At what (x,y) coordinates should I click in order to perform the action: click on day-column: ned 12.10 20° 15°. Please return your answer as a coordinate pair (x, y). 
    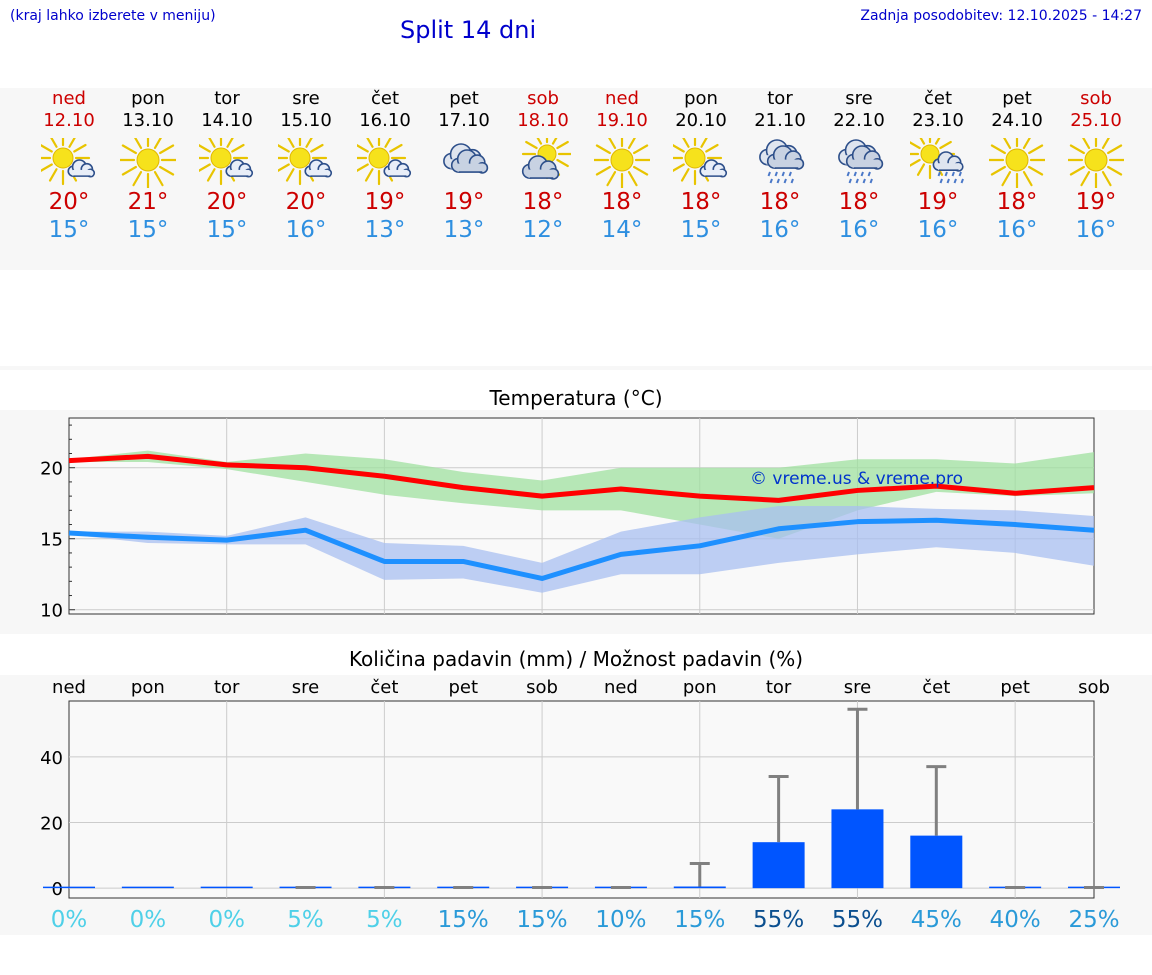
    Looking at the image, I should click on (69, 166).